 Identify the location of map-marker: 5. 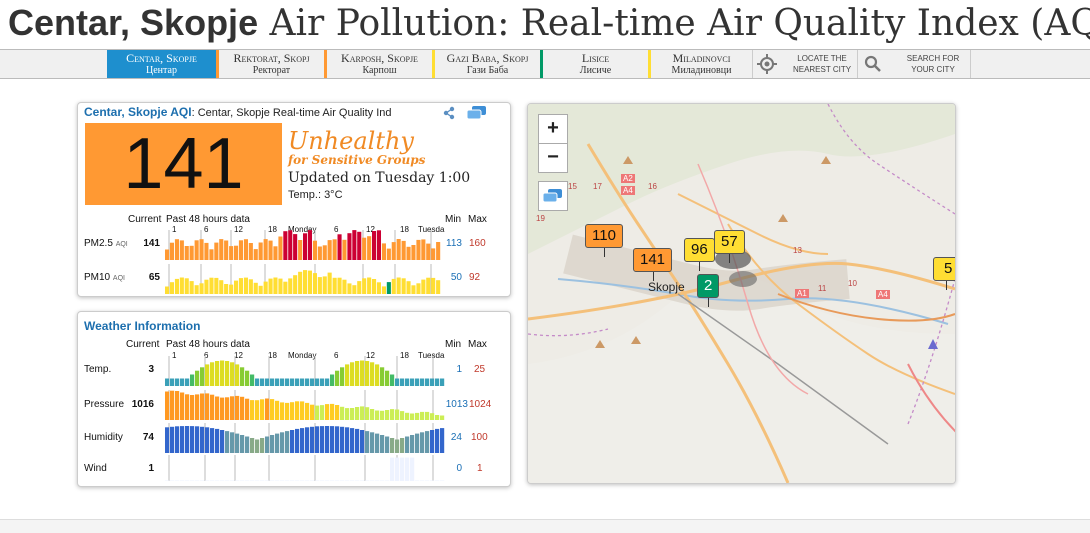
(944, 273).